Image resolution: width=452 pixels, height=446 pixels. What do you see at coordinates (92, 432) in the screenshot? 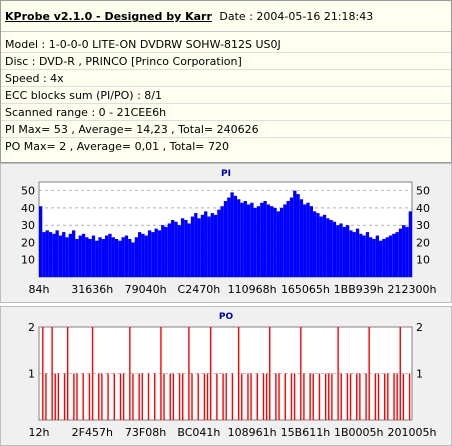
I see `x-tick-label: 2F457h` at bounding box center [92, 432].